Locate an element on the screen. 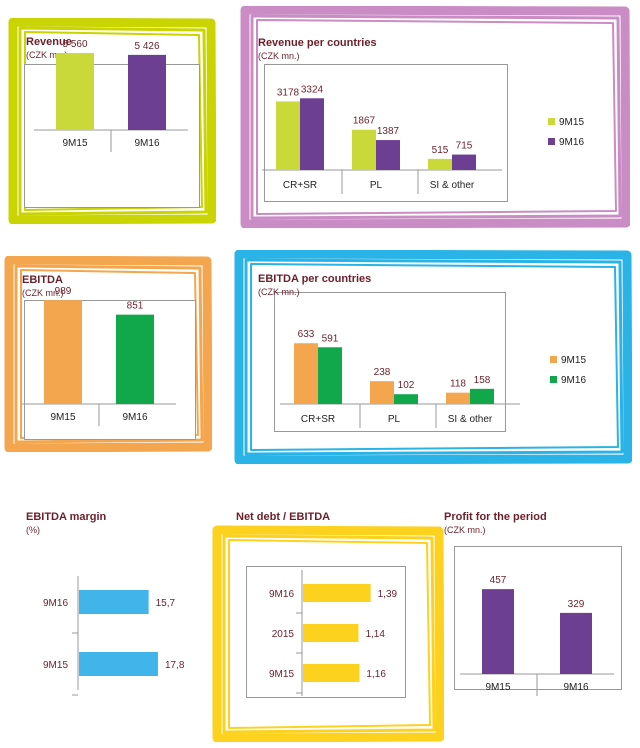  ebitda-countries-unit: (CZK mn.) is located at coordinates (279, 292).